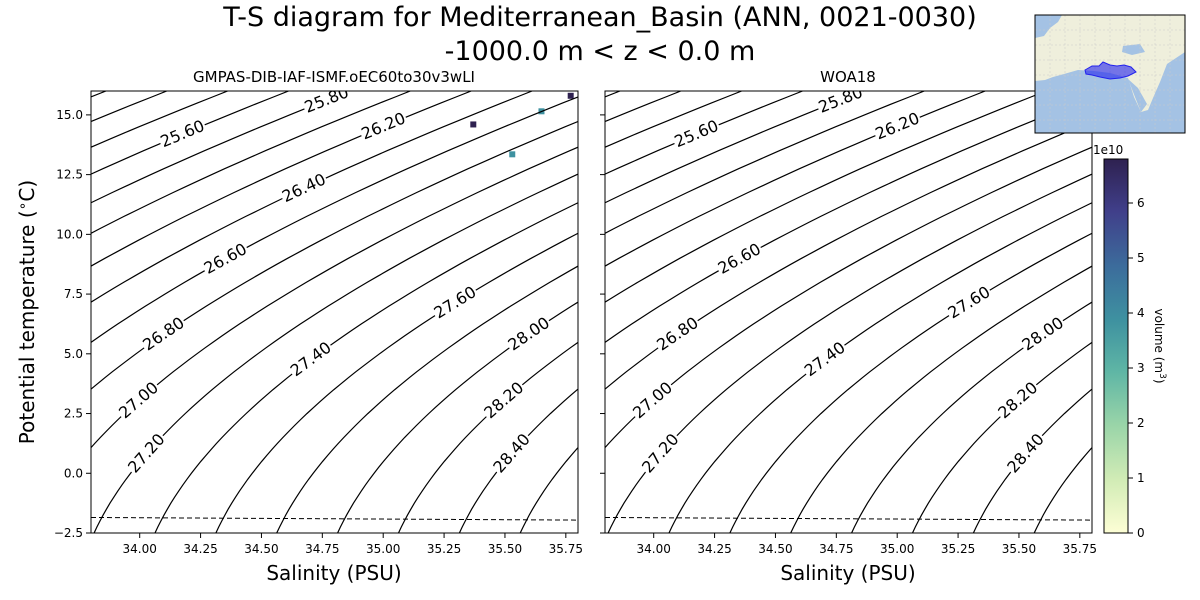 The image size is (1200, 600). I want to click on colorbar-tick-label: 3, so click(1141, 368).